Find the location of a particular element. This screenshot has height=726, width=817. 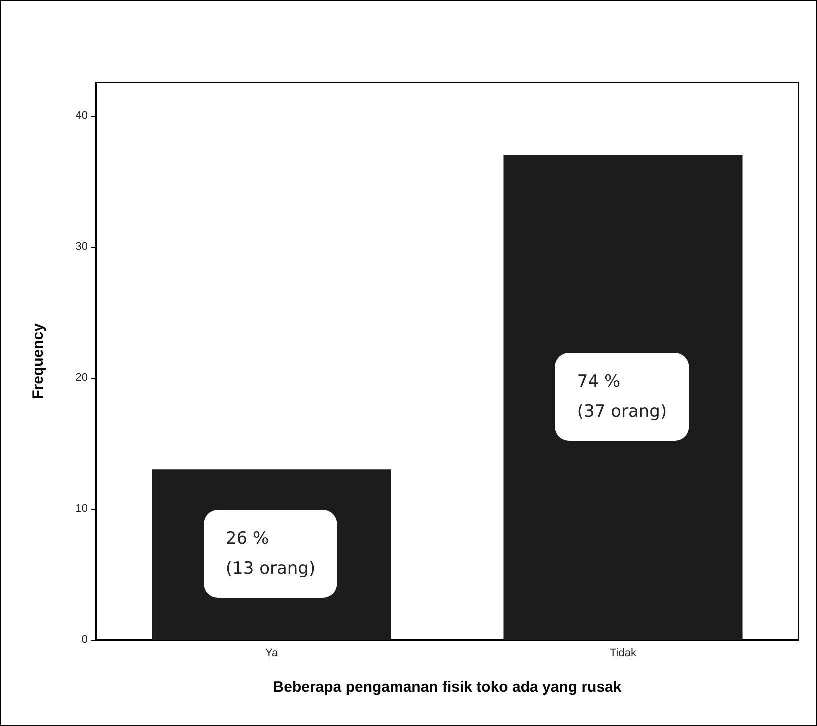

x-tick-label: Tidak is located at coordinates (623, 654).